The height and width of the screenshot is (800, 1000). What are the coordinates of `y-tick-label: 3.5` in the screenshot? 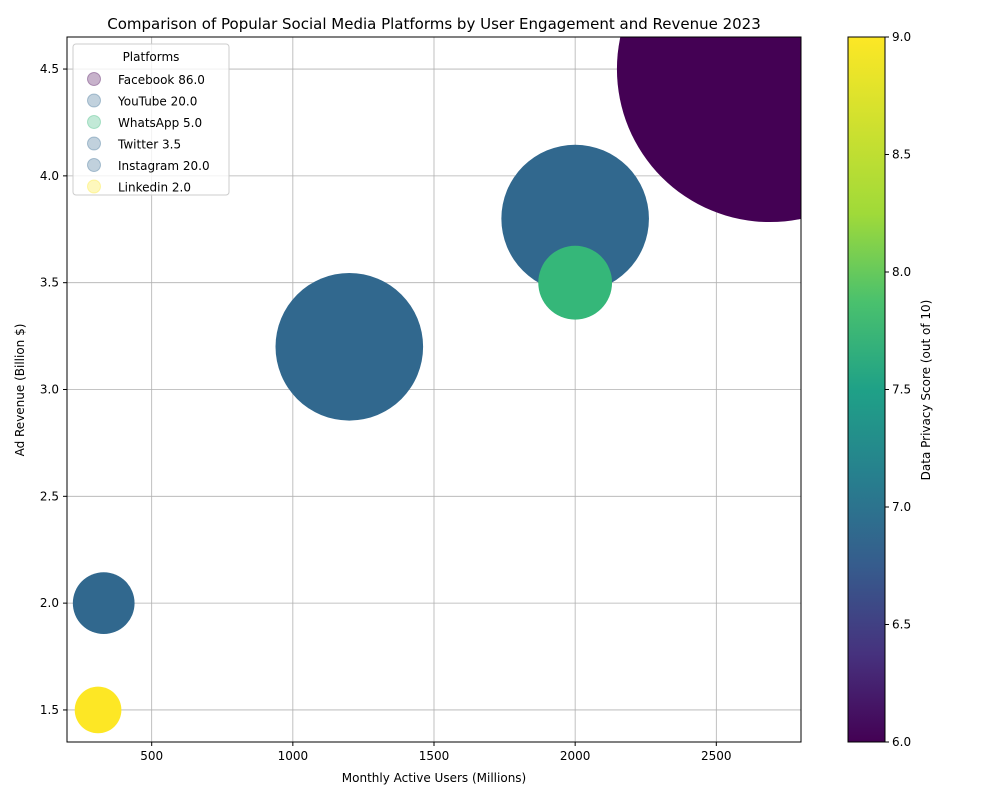 It's located at (49, 283).